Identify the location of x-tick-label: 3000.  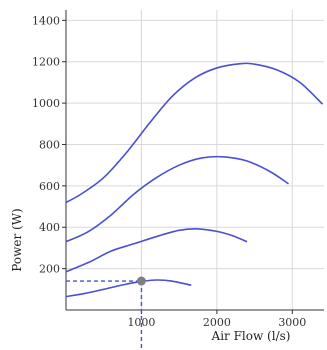
(292, 322).